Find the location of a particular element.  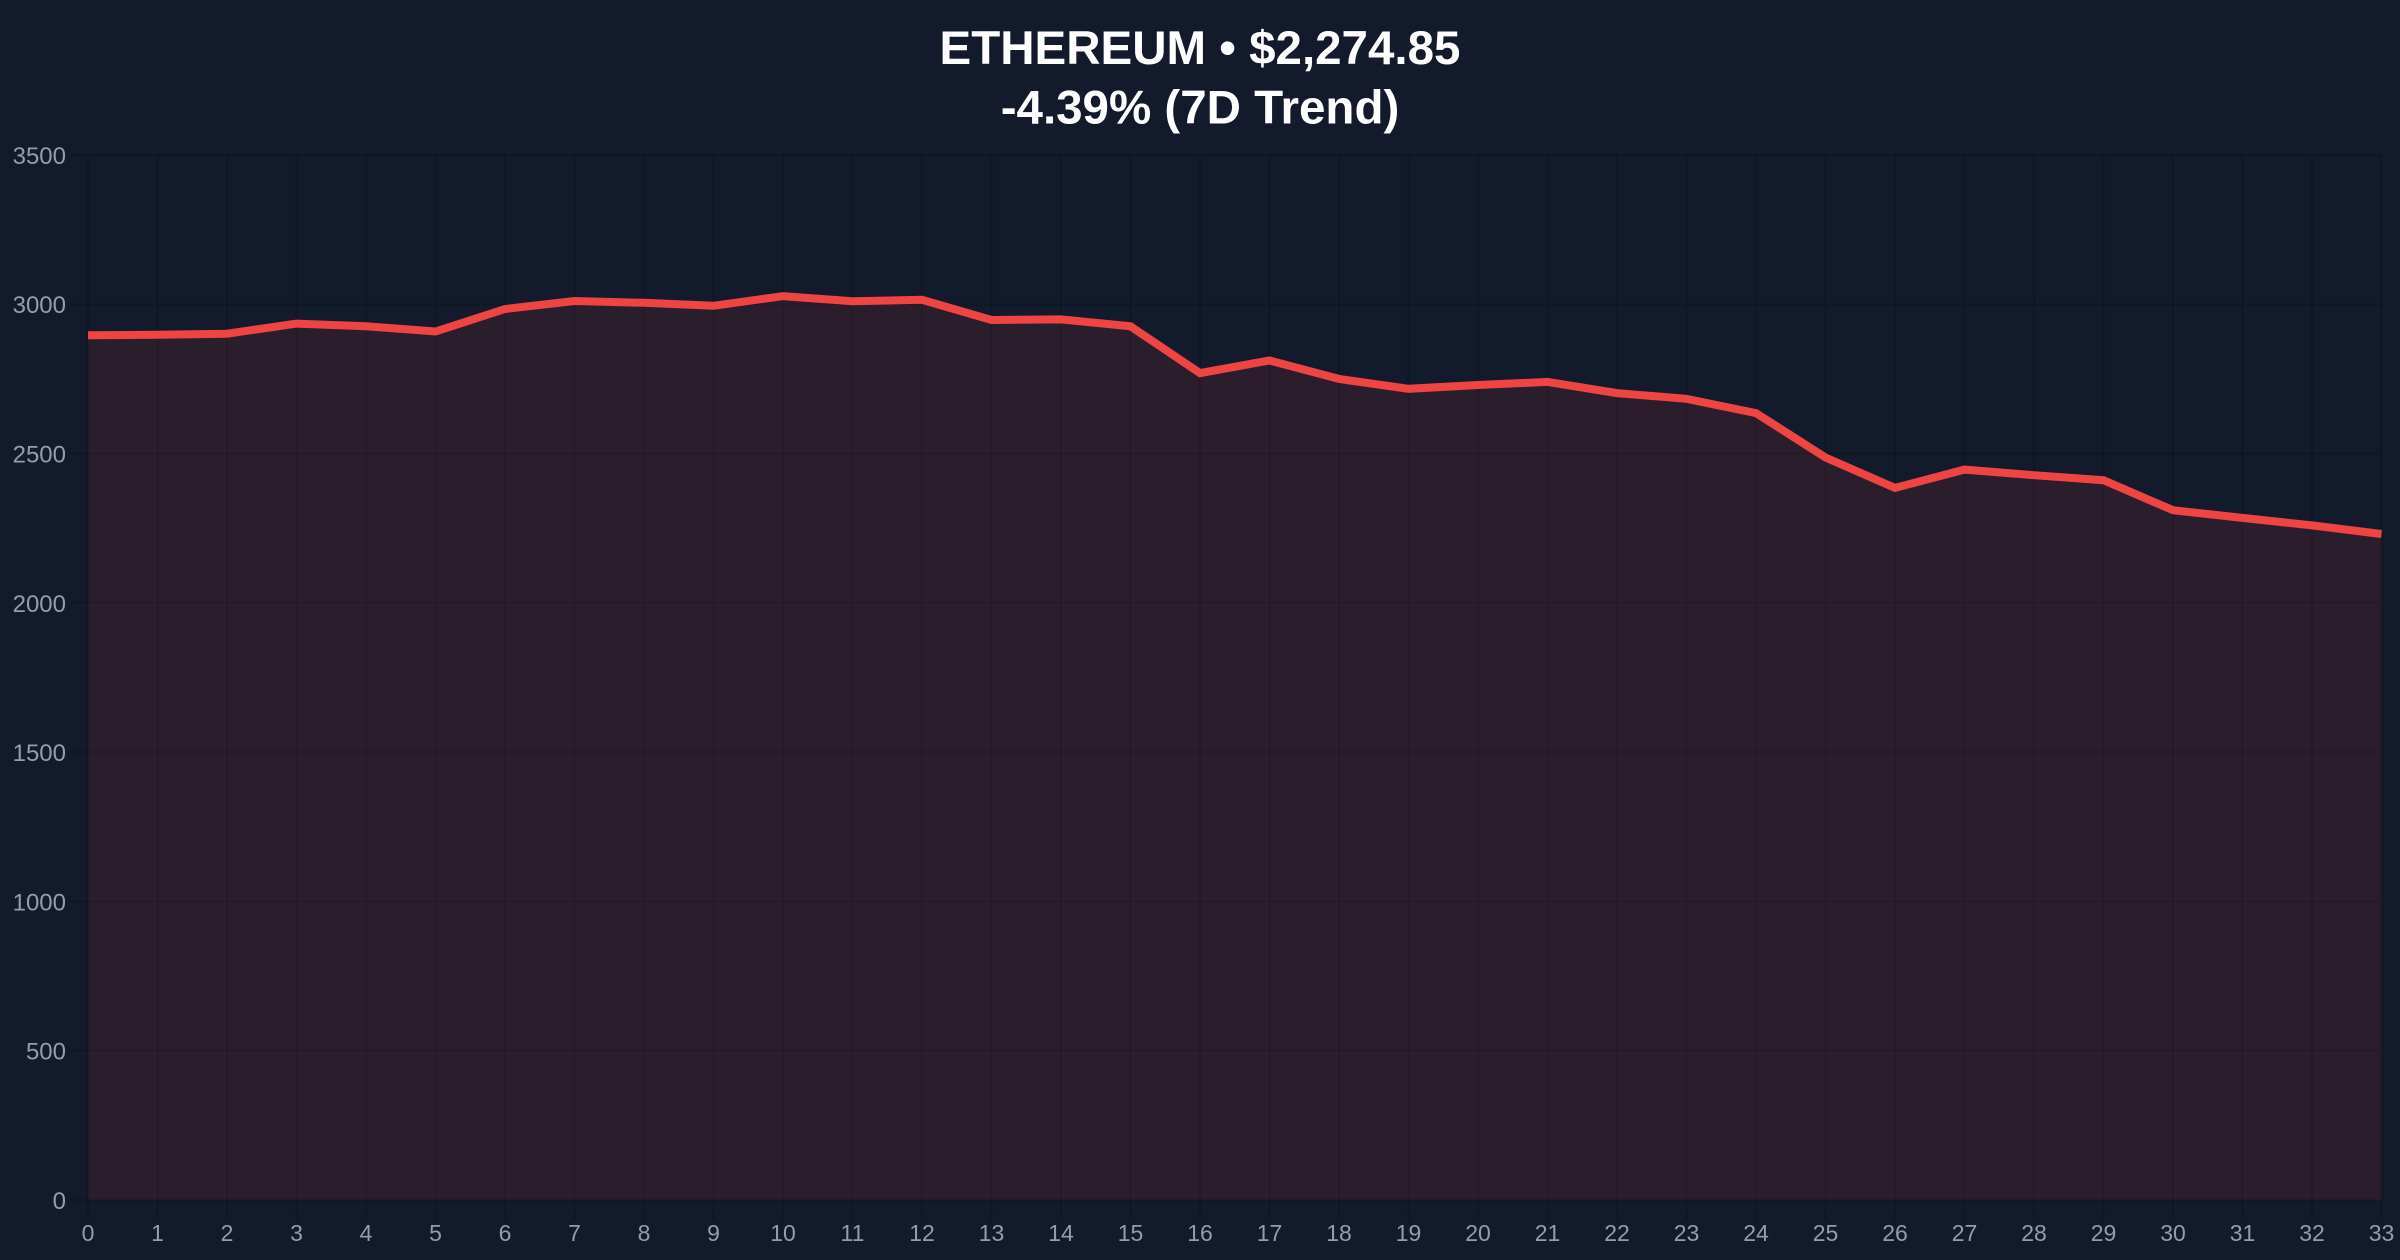

svg-text: 33 is located at coordinates (2382, 1233).